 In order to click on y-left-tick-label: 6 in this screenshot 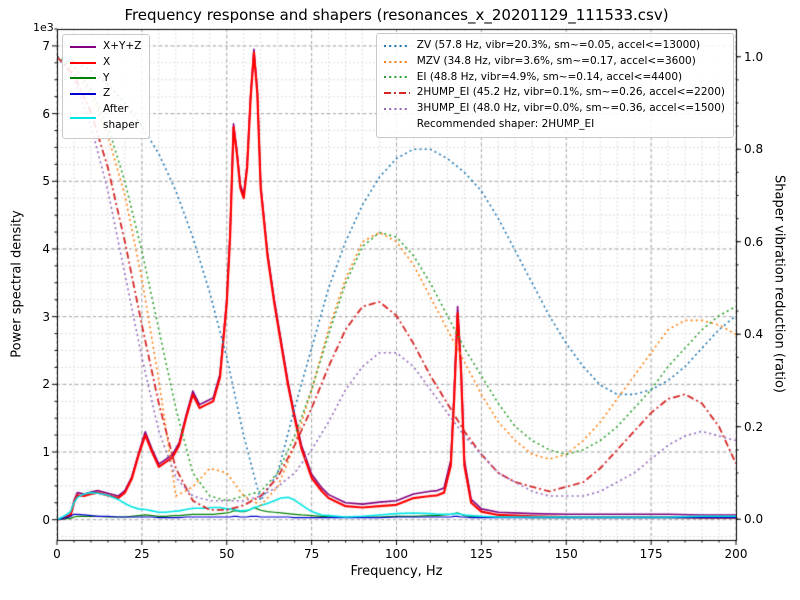, I will do `click(46, 113)`.